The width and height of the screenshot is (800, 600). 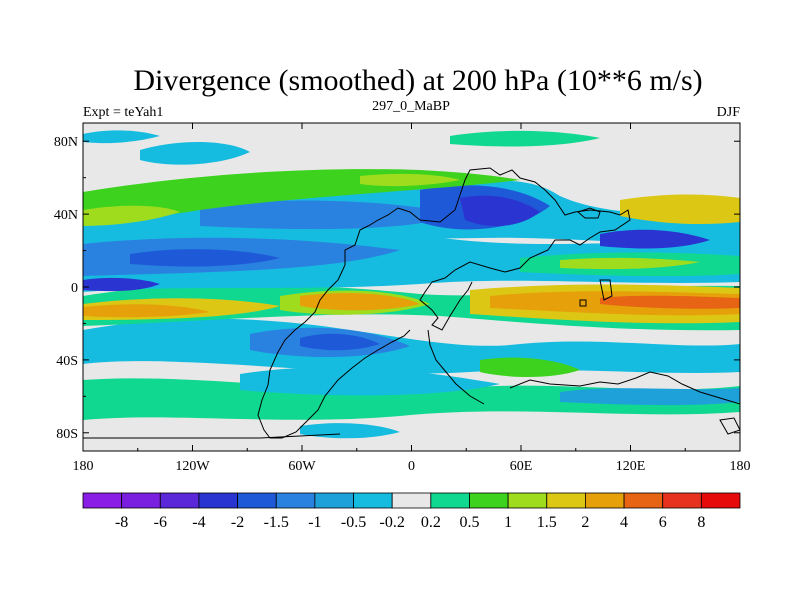 I want to click on contour-s-cyan2, so click(x=650, y=397).